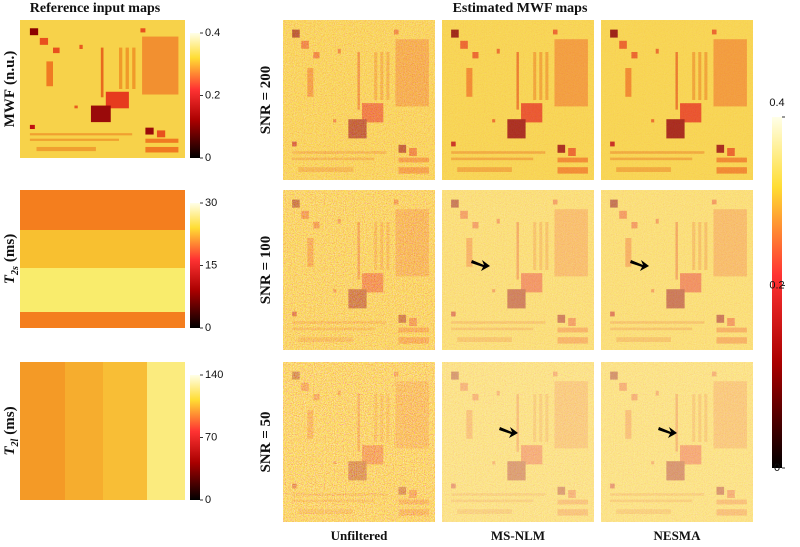 Image resolution: width=800 pixels, height=547 pixels. What do you see at coordinates (95, 8) in the screenshot?
I see `header: Reference input maps` at bounding box center [95, 8].